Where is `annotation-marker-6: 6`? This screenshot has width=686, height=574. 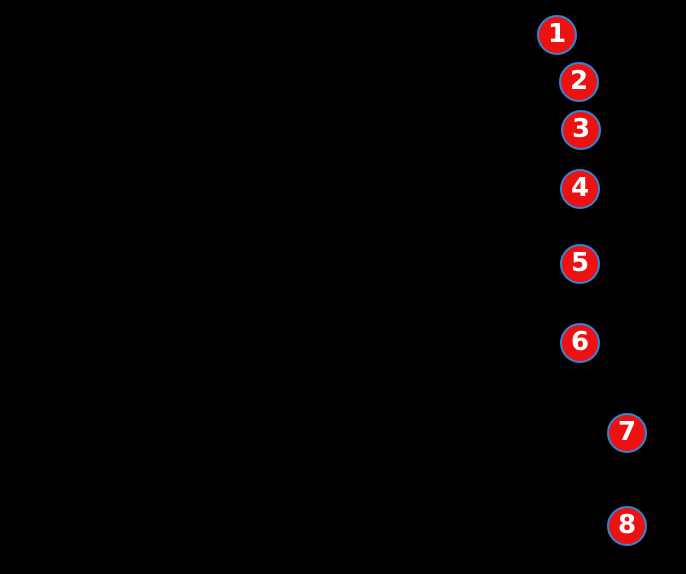 annotation-marker-6: 6 is located at coordinates (580, 343).